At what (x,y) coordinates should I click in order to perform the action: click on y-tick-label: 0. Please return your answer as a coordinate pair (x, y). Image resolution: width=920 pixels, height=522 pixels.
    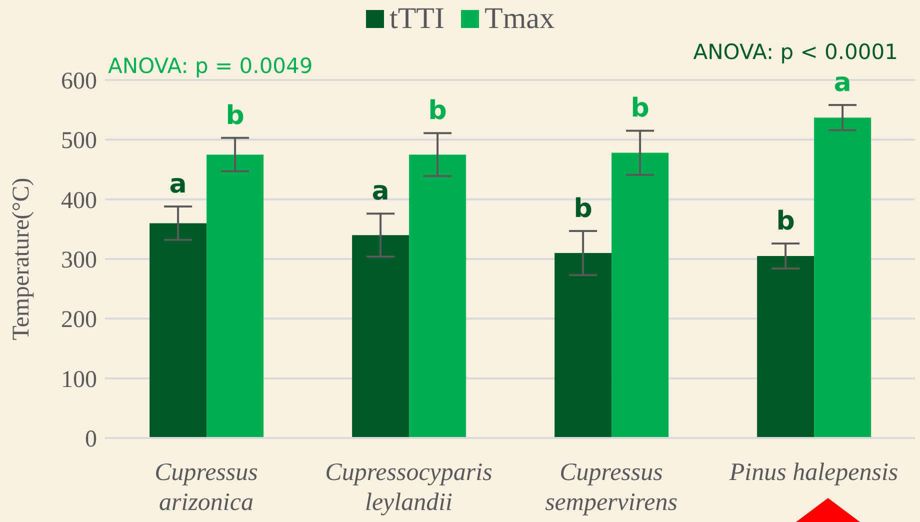
    Looking at the image, I should click on (91, 439).